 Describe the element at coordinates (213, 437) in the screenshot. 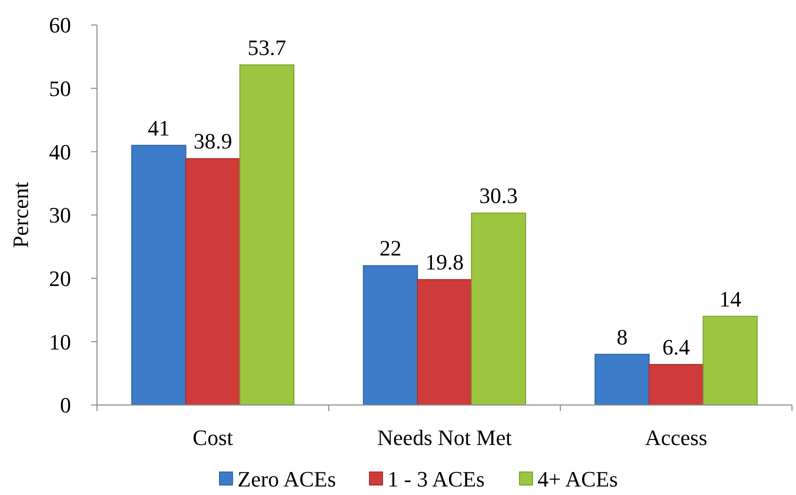

I see `x-tick-label: Cost` at that location.